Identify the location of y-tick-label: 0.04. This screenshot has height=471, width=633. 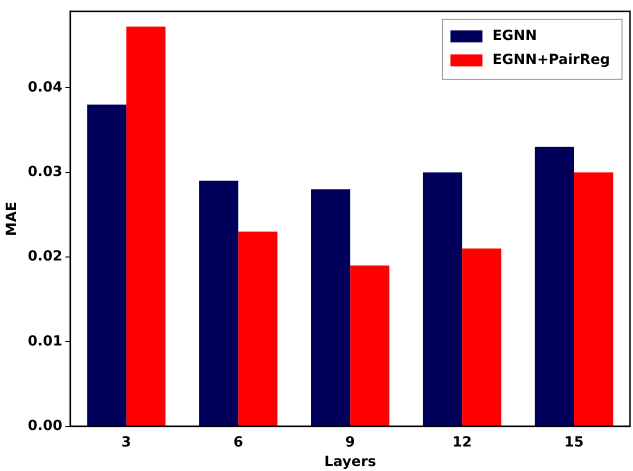
(45, 87).